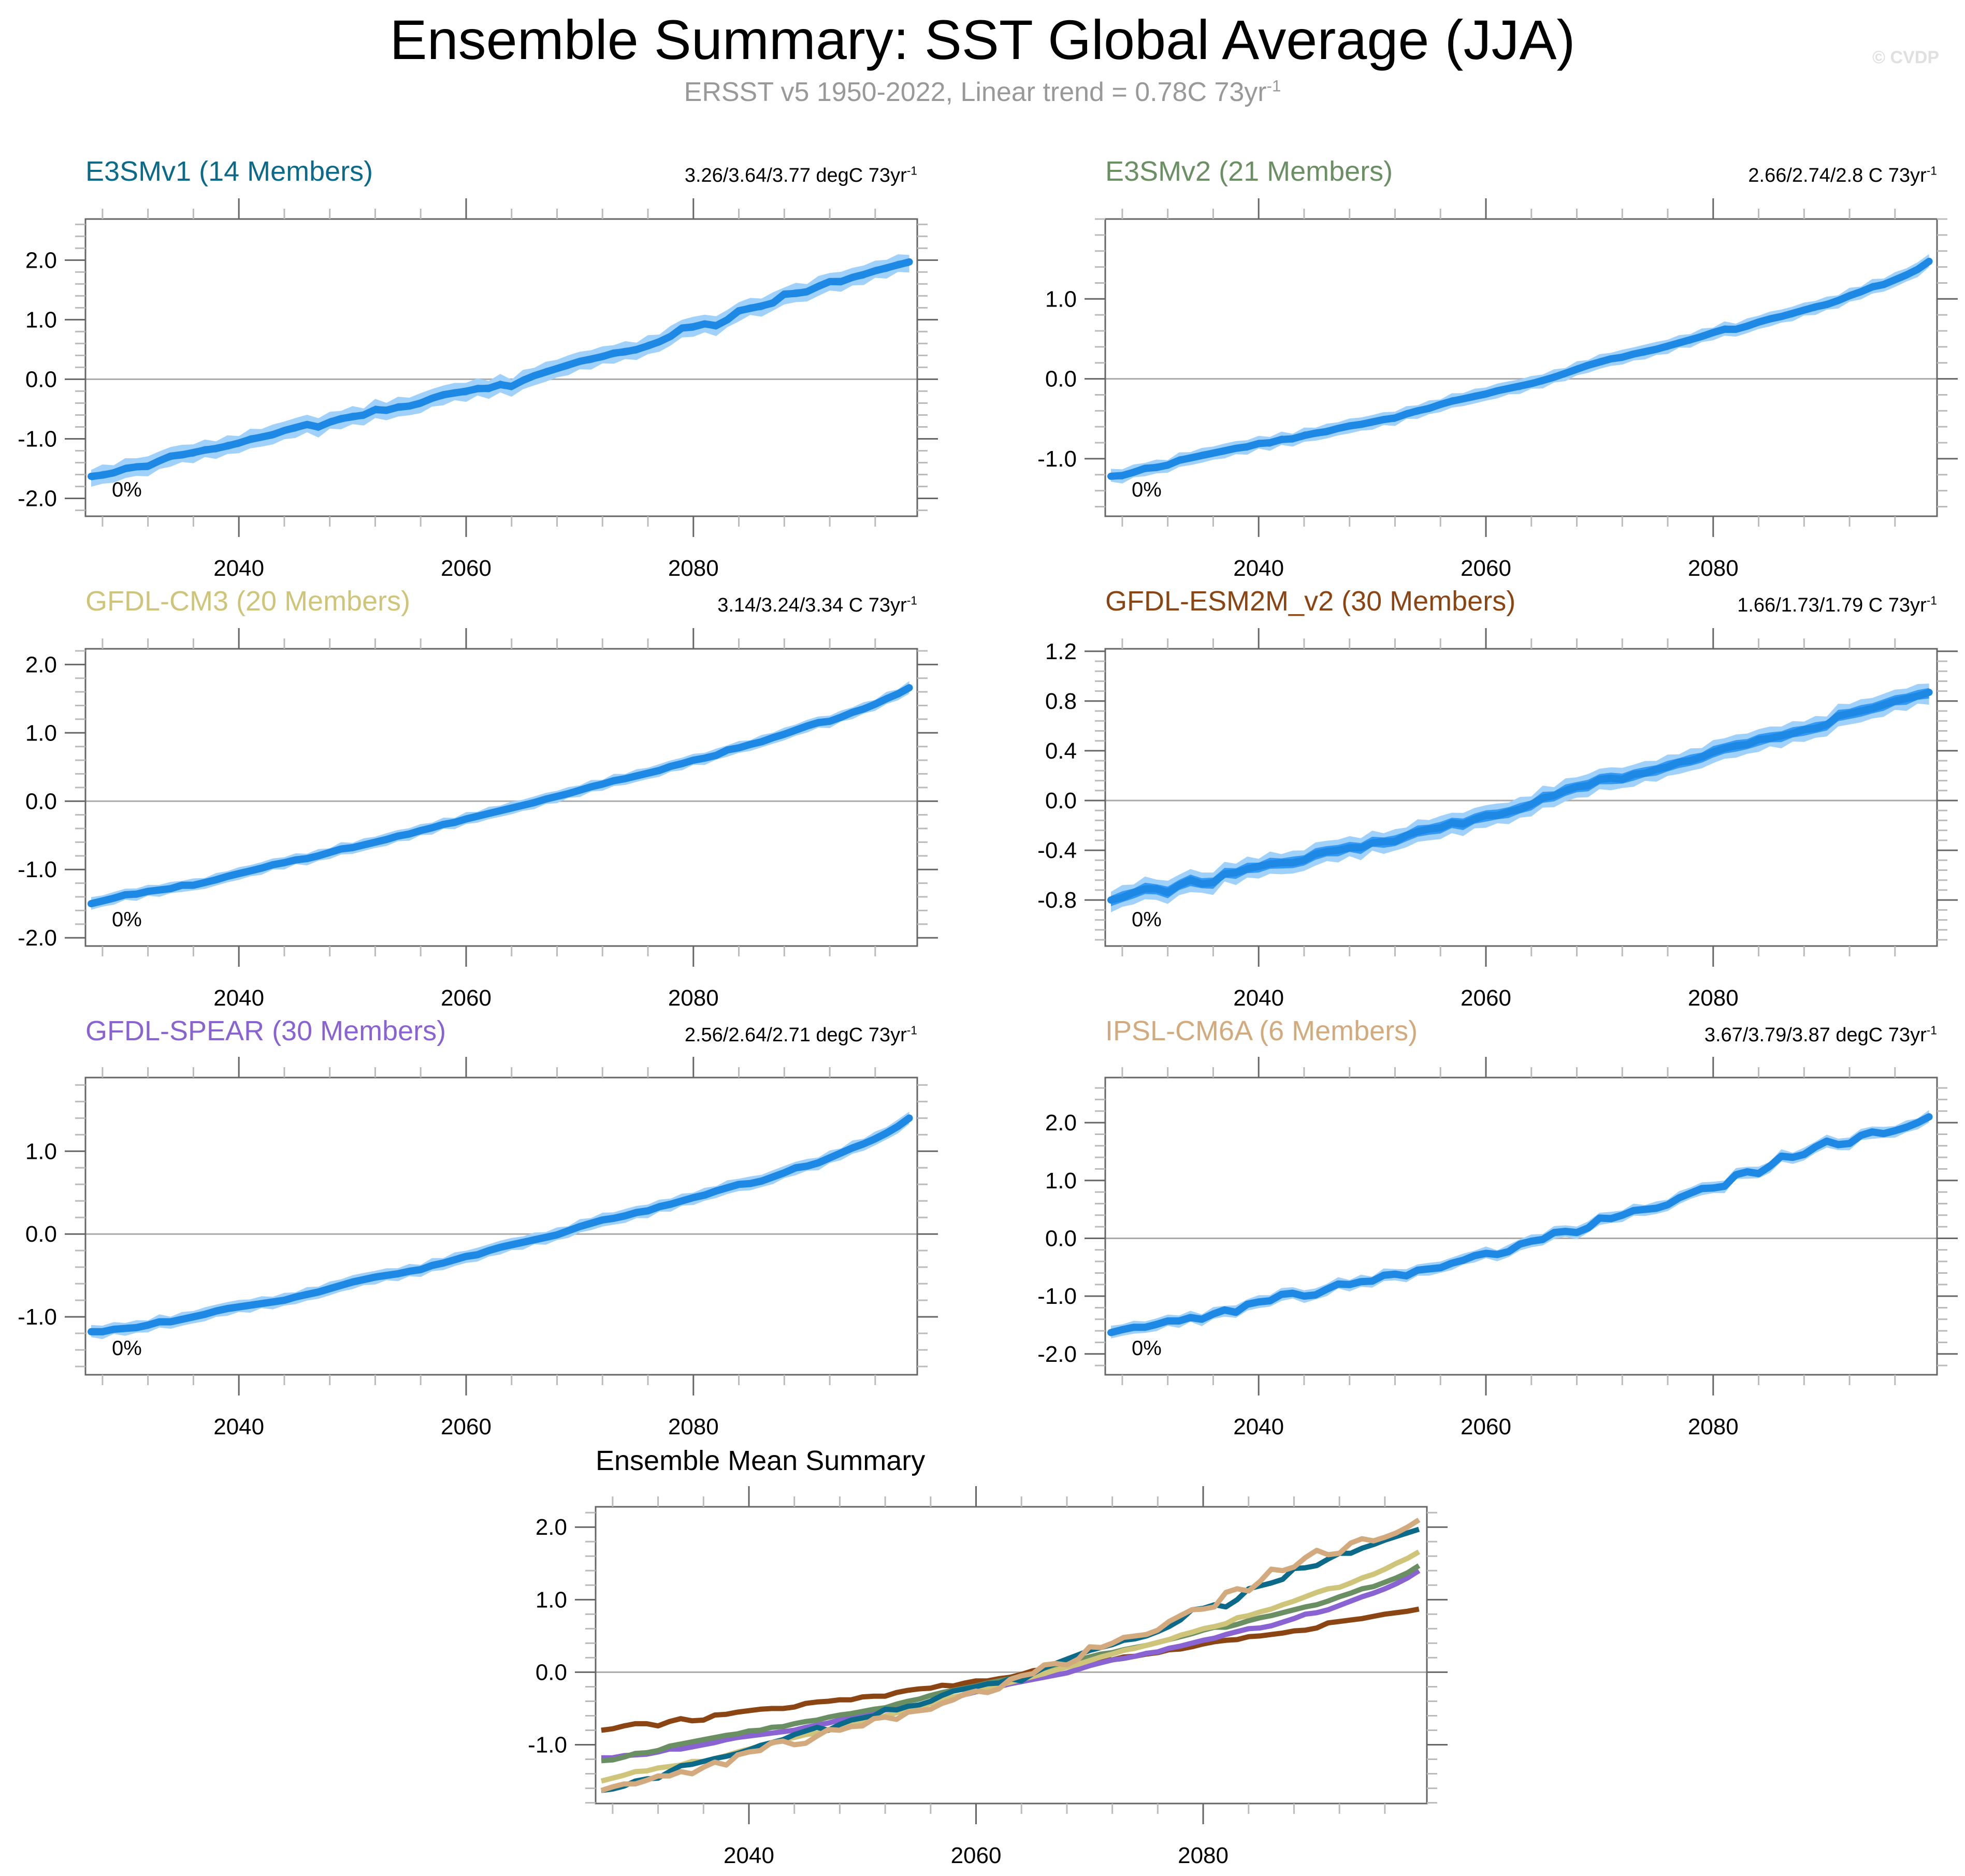 The image size is (1965, 1876). What do you see at coordinates (1906, 58) in the screenshot?
I see `copyright-label: © CVDP` at bounding box center [1906, 58].